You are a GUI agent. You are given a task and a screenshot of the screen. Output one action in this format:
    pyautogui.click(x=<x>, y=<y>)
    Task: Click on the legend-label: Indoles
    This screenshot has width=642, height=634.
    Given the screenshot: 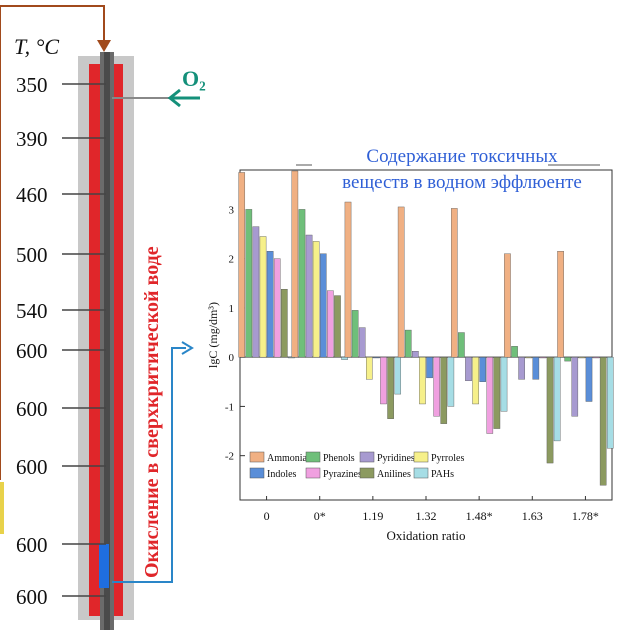 What is the action you would take?
    pyautogui.click(x=282, y=474)
    